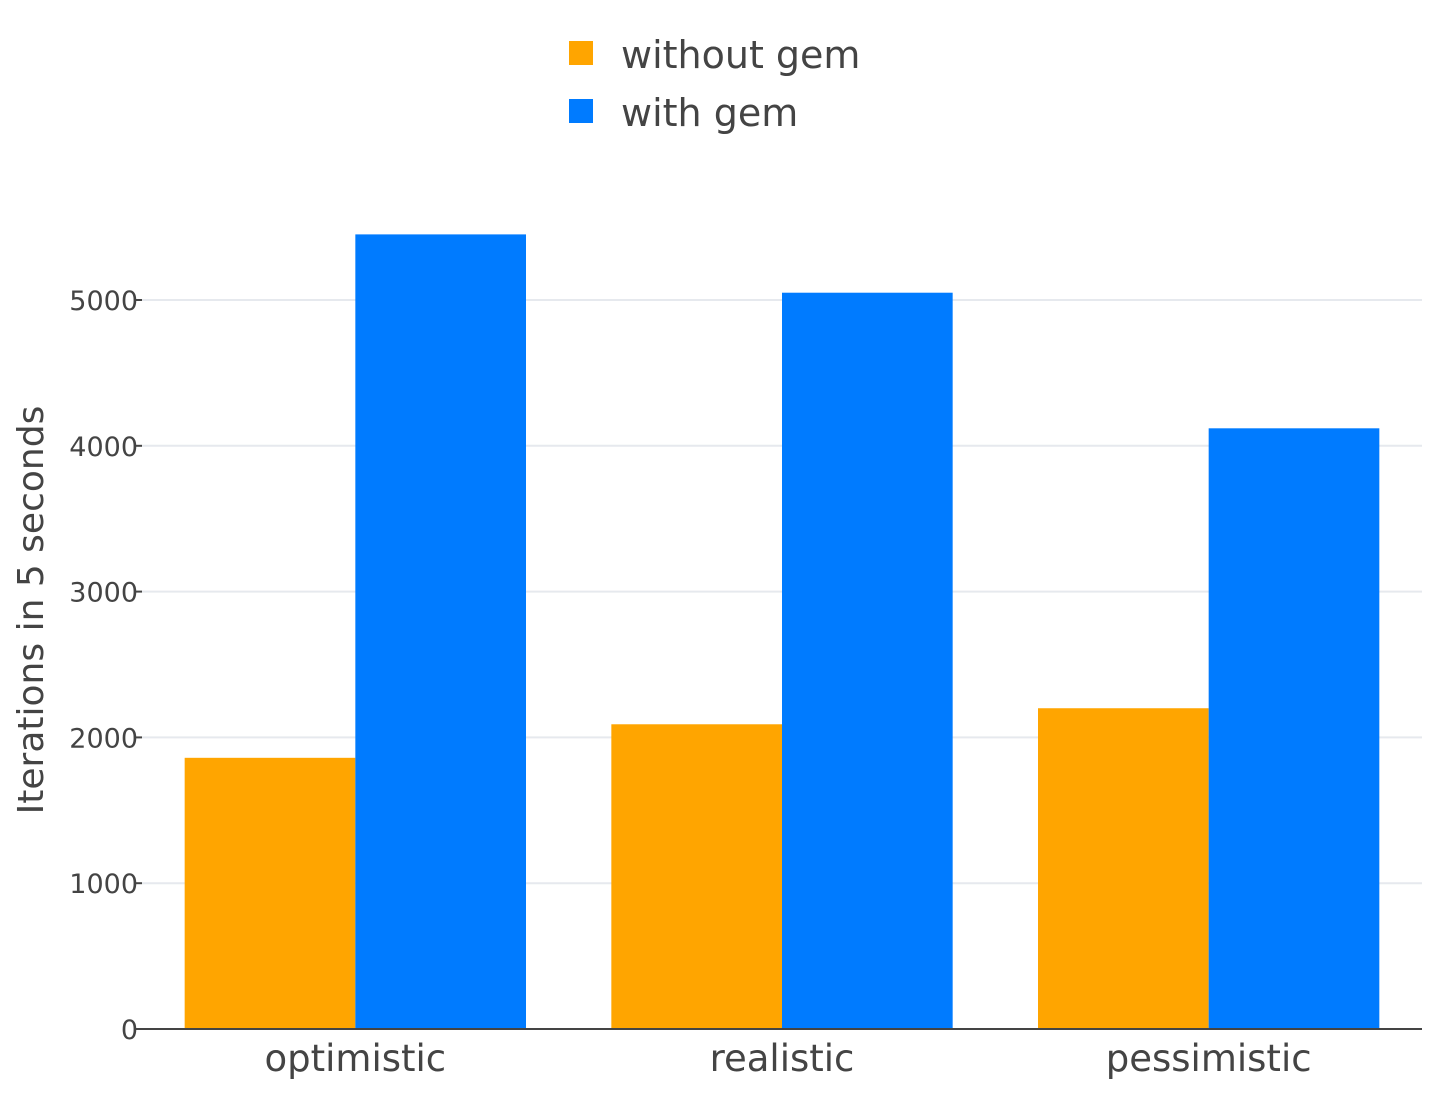  What do you see at coordinates (103, 301) in the screenshot?
I see `y-tick-label: 5000` at bounding box center [103, 301].